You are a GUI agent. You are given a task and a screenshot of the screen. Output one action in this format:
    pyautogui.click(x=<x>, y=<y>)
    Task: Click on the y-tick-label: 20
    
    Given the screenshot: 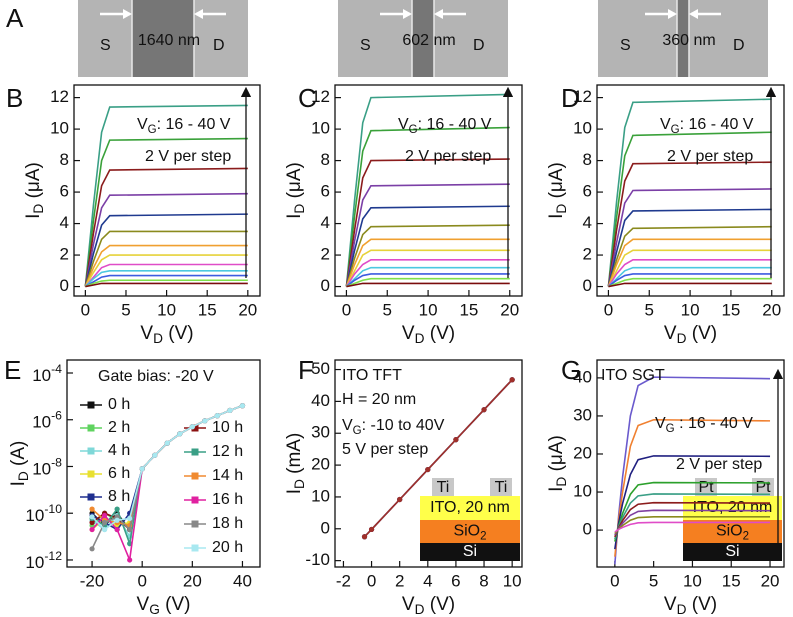 What is the action you would take?
    pyautogui.click(x=582, y=452)
    